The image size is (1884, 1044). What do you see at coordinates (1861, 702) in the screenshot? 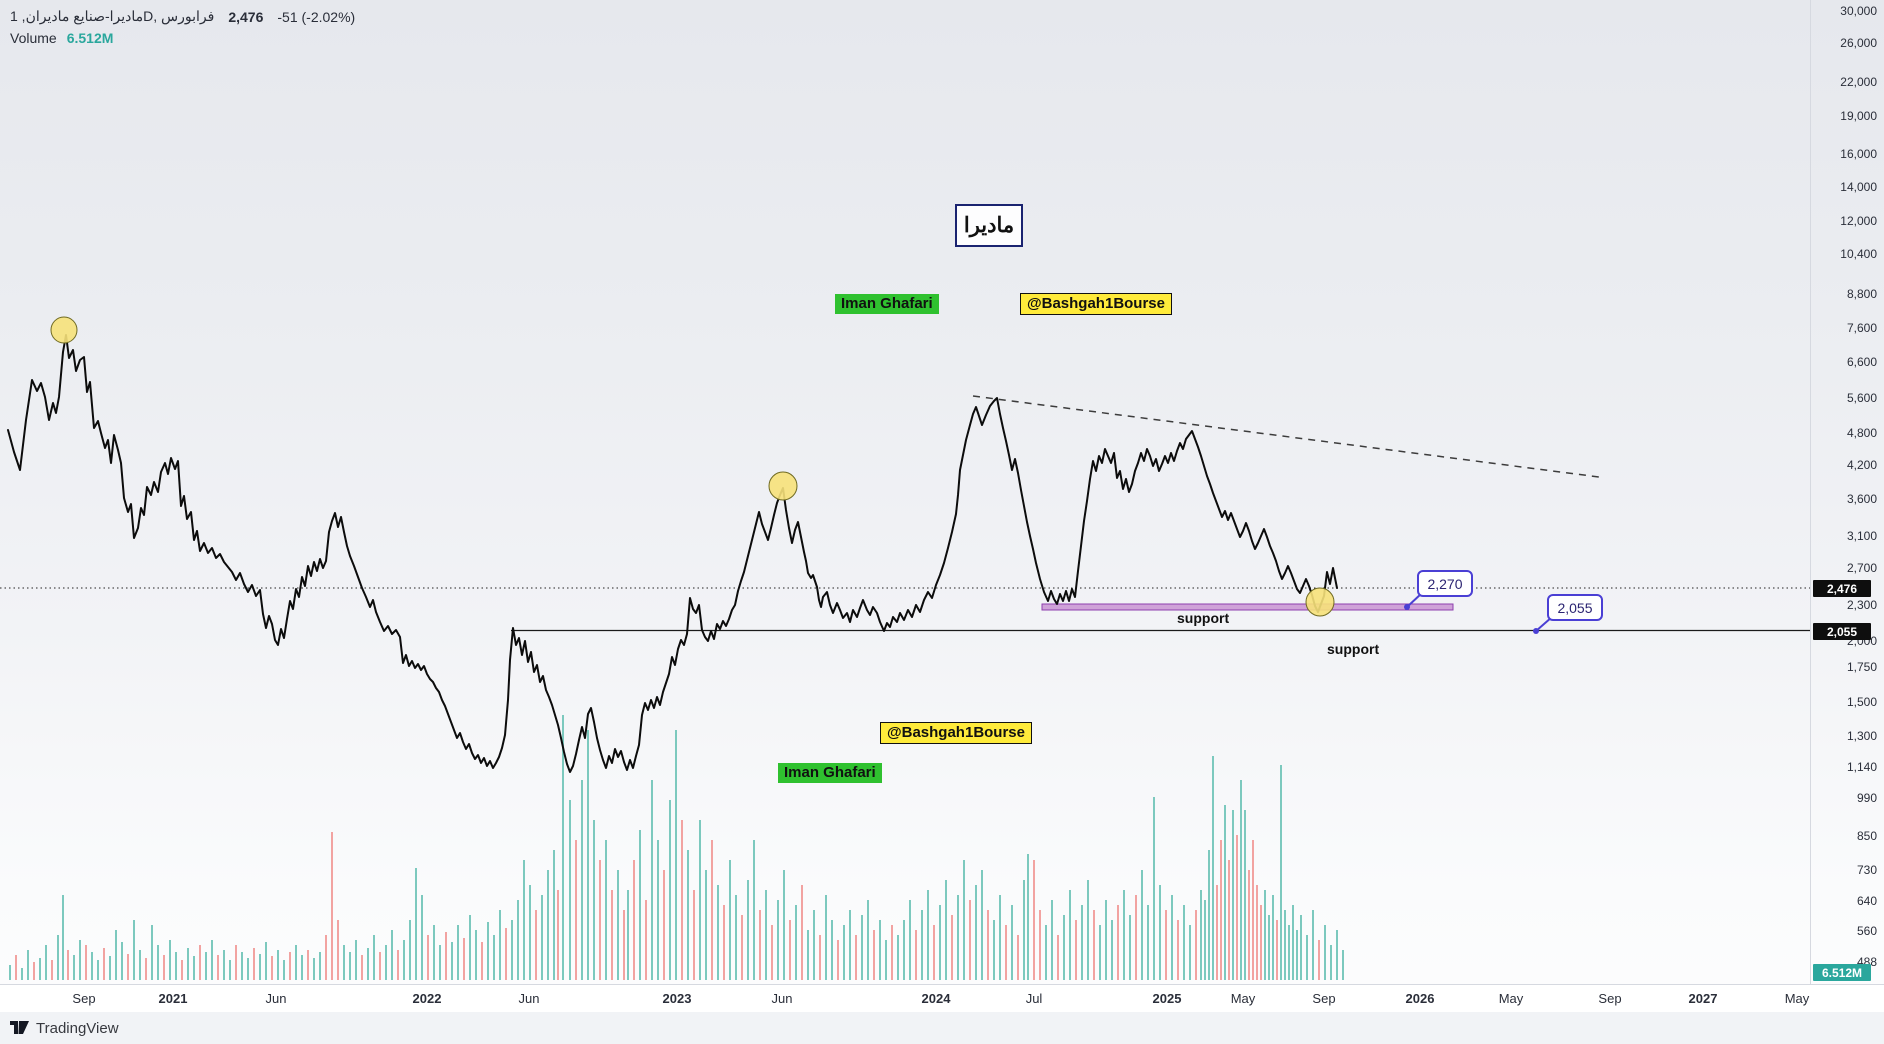
I see `price-tick-label: 1,500` at bounding box center [1861, 702].